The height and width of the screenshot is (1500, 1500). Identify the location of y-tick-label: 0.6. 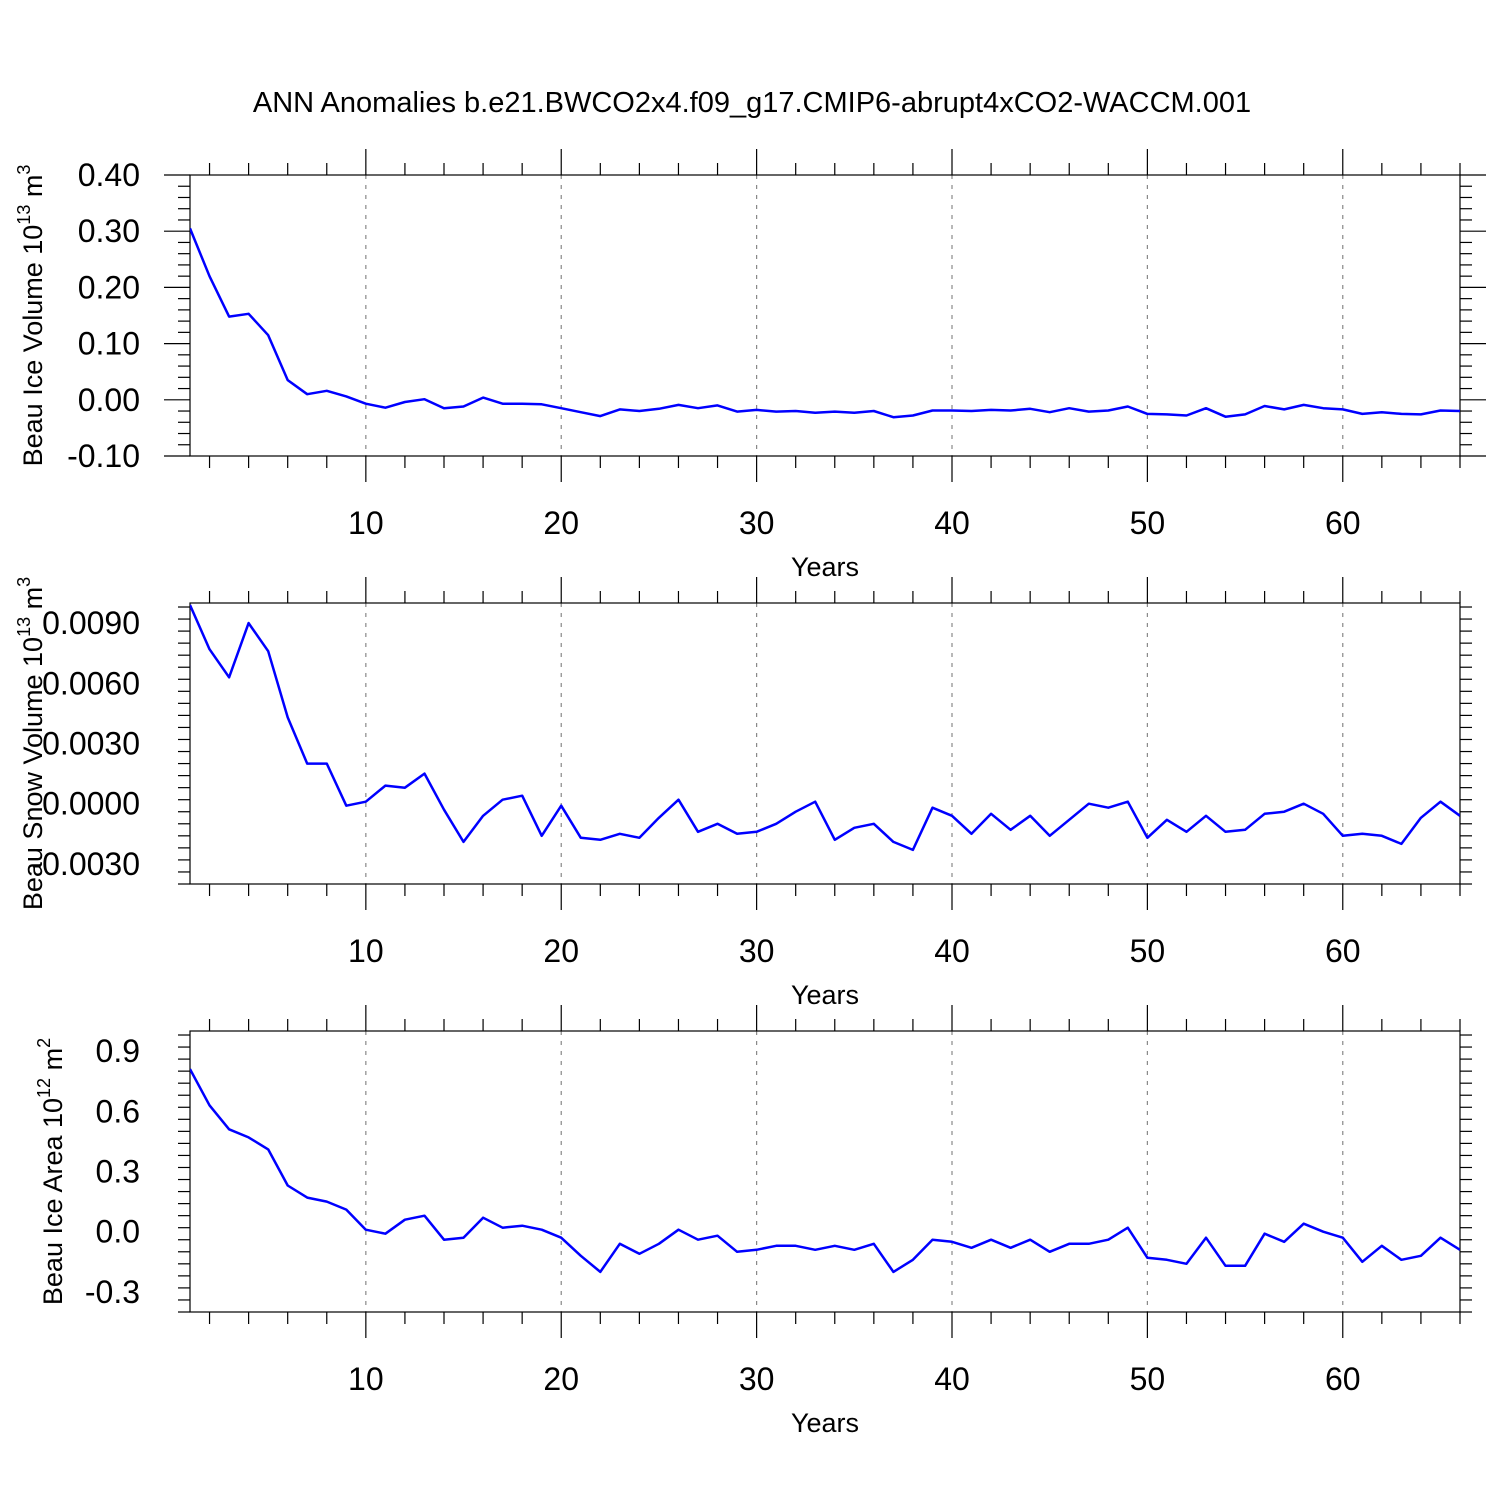
(118, 1111).